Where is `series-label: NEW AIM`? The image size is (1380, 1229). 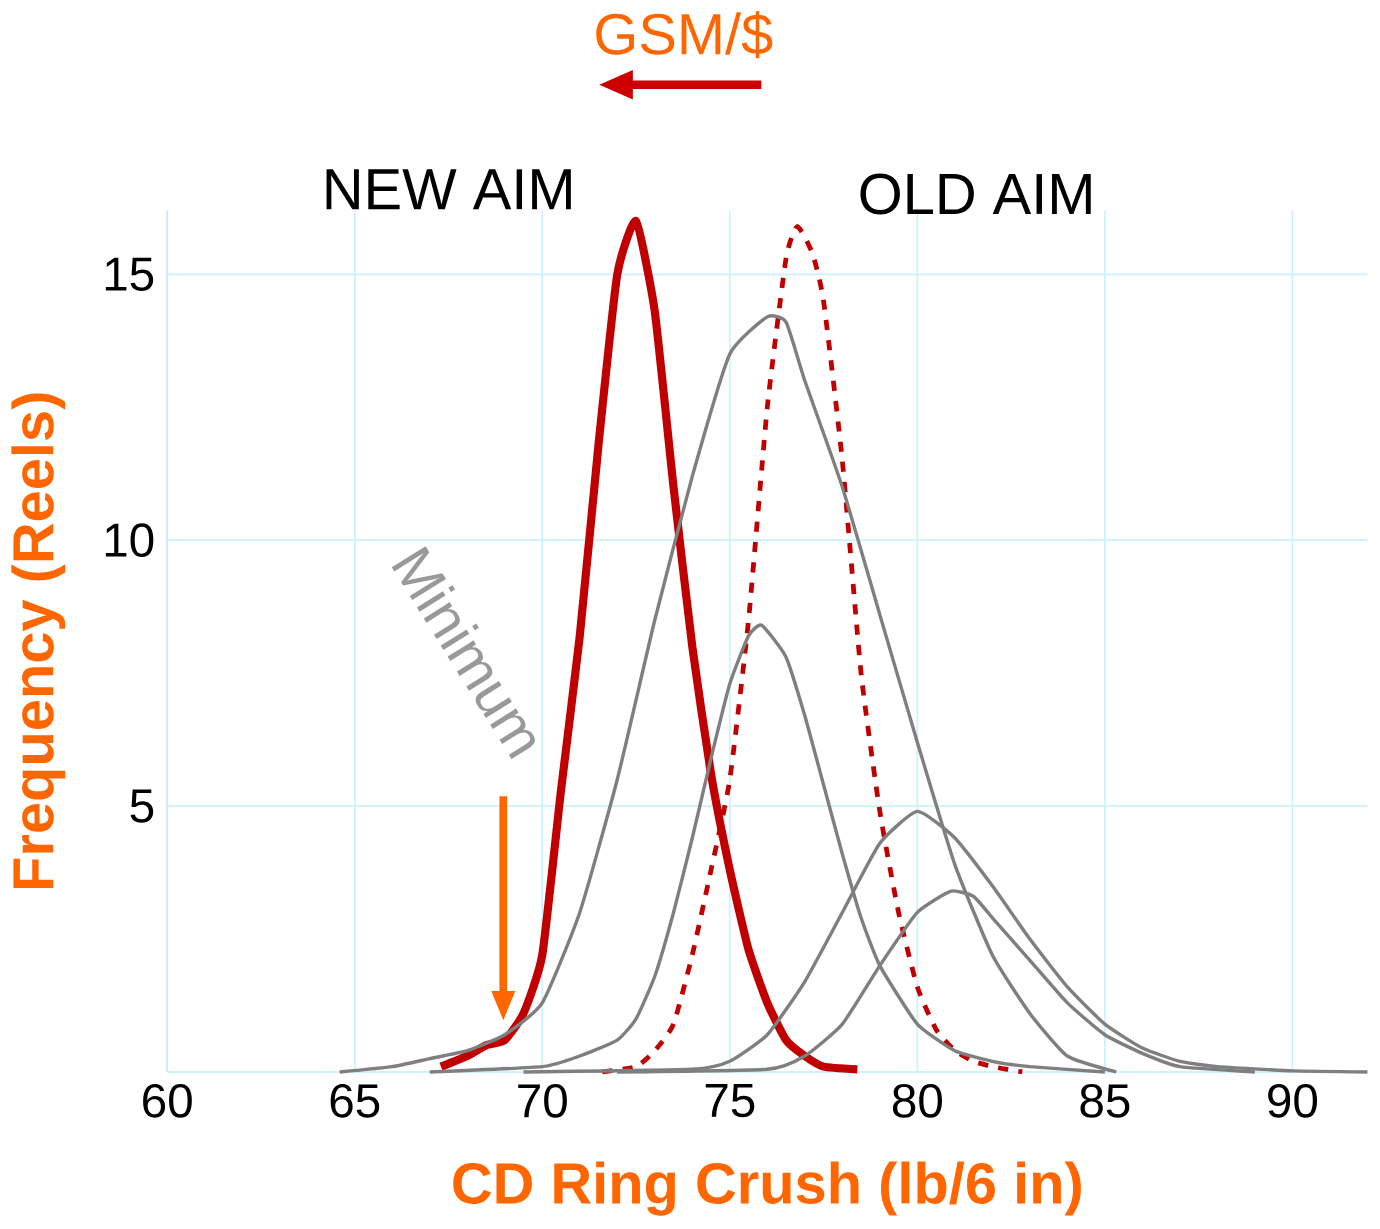 series-label: NEW AIM is located at coordinates (448, 189).